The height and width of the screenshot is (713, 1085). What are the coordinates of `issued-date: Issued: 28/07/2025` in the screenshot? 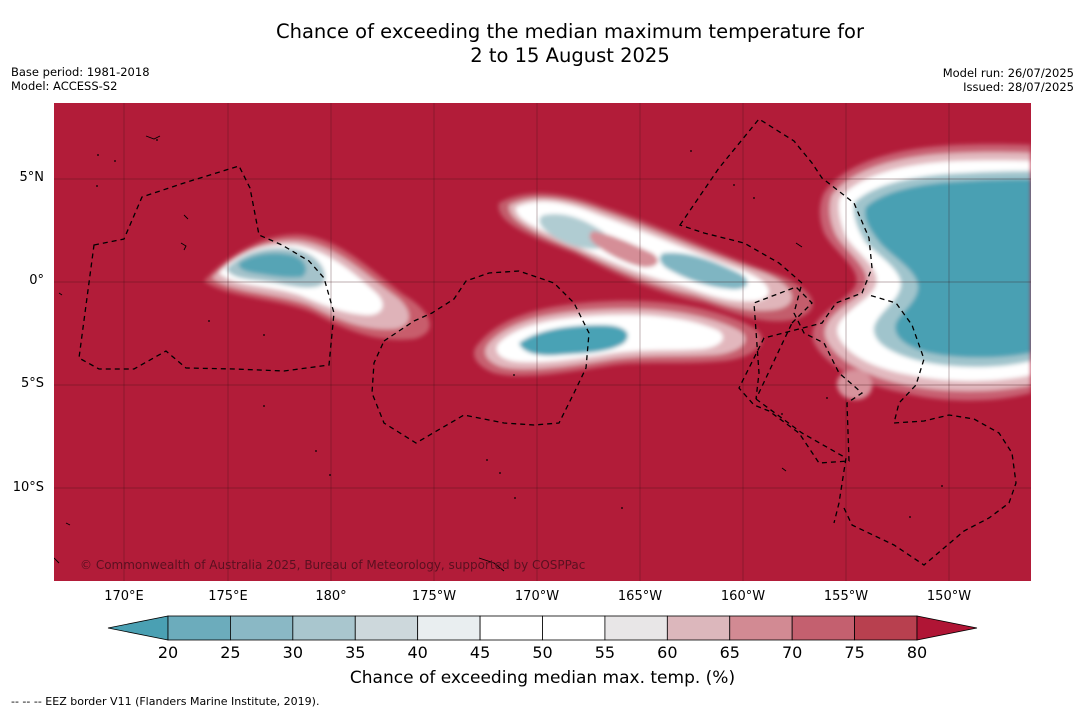 It's located at (1018, 87).